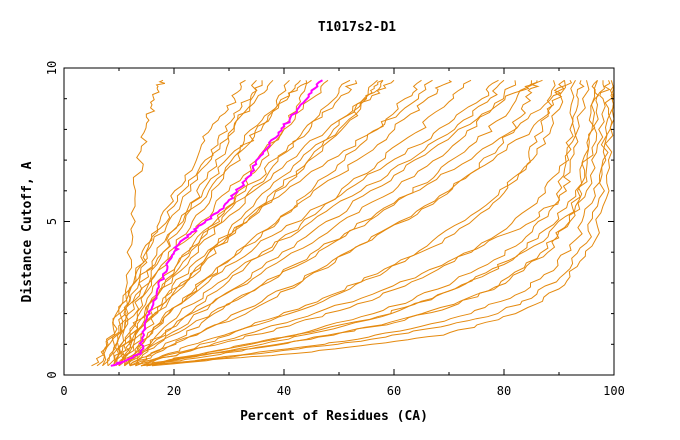 The image size is (680, 440). What do you see at coordinates (52, 374) in the screenshot?
I see `y-tick-label: 0` at bounding box center [52, 374].